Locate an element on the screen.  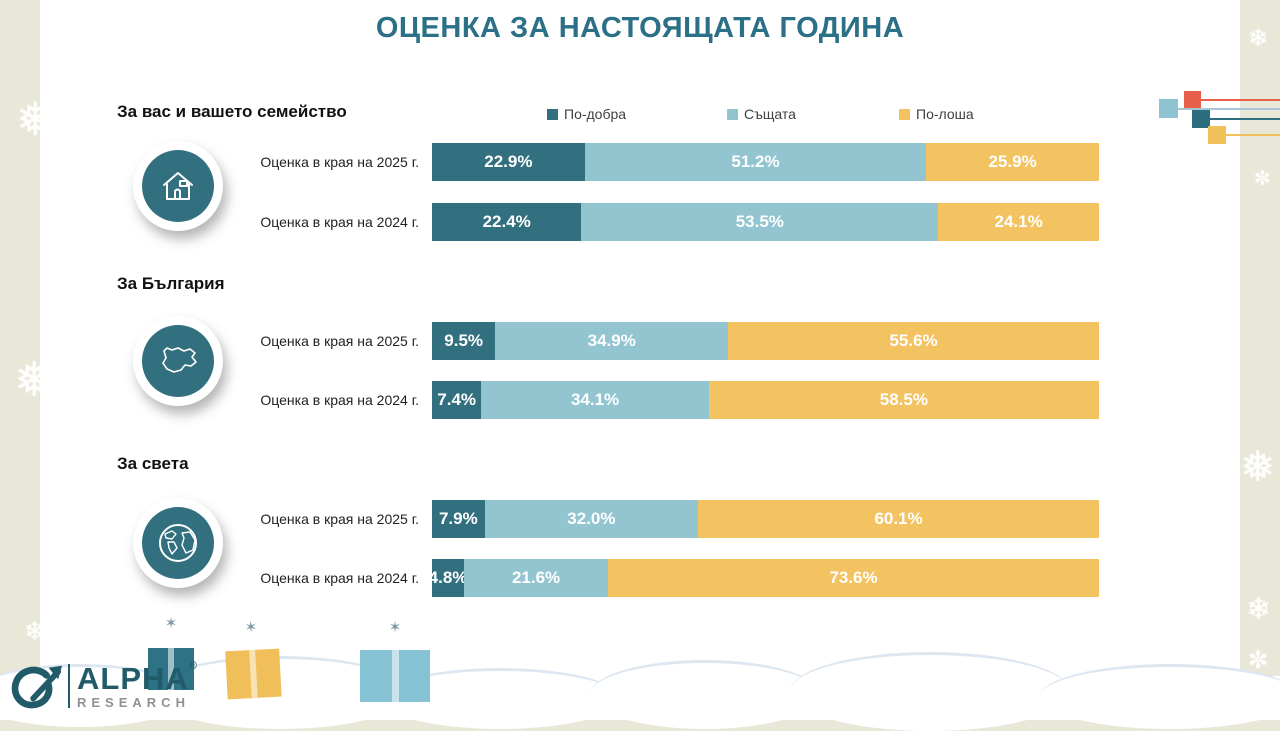
section-heading: За вас и вашето семейство is located at coordinates (232, 111).